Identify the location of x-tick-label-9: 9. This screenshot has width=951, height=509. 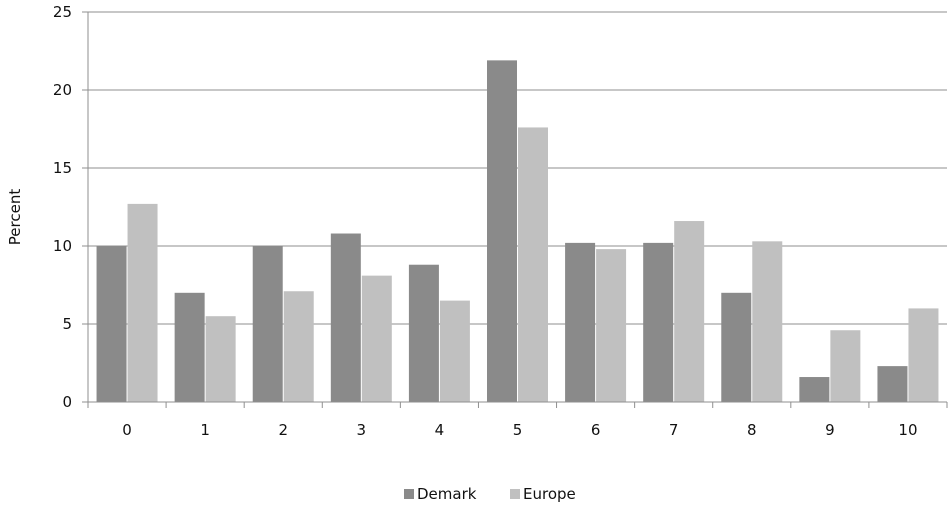
(830, 430).